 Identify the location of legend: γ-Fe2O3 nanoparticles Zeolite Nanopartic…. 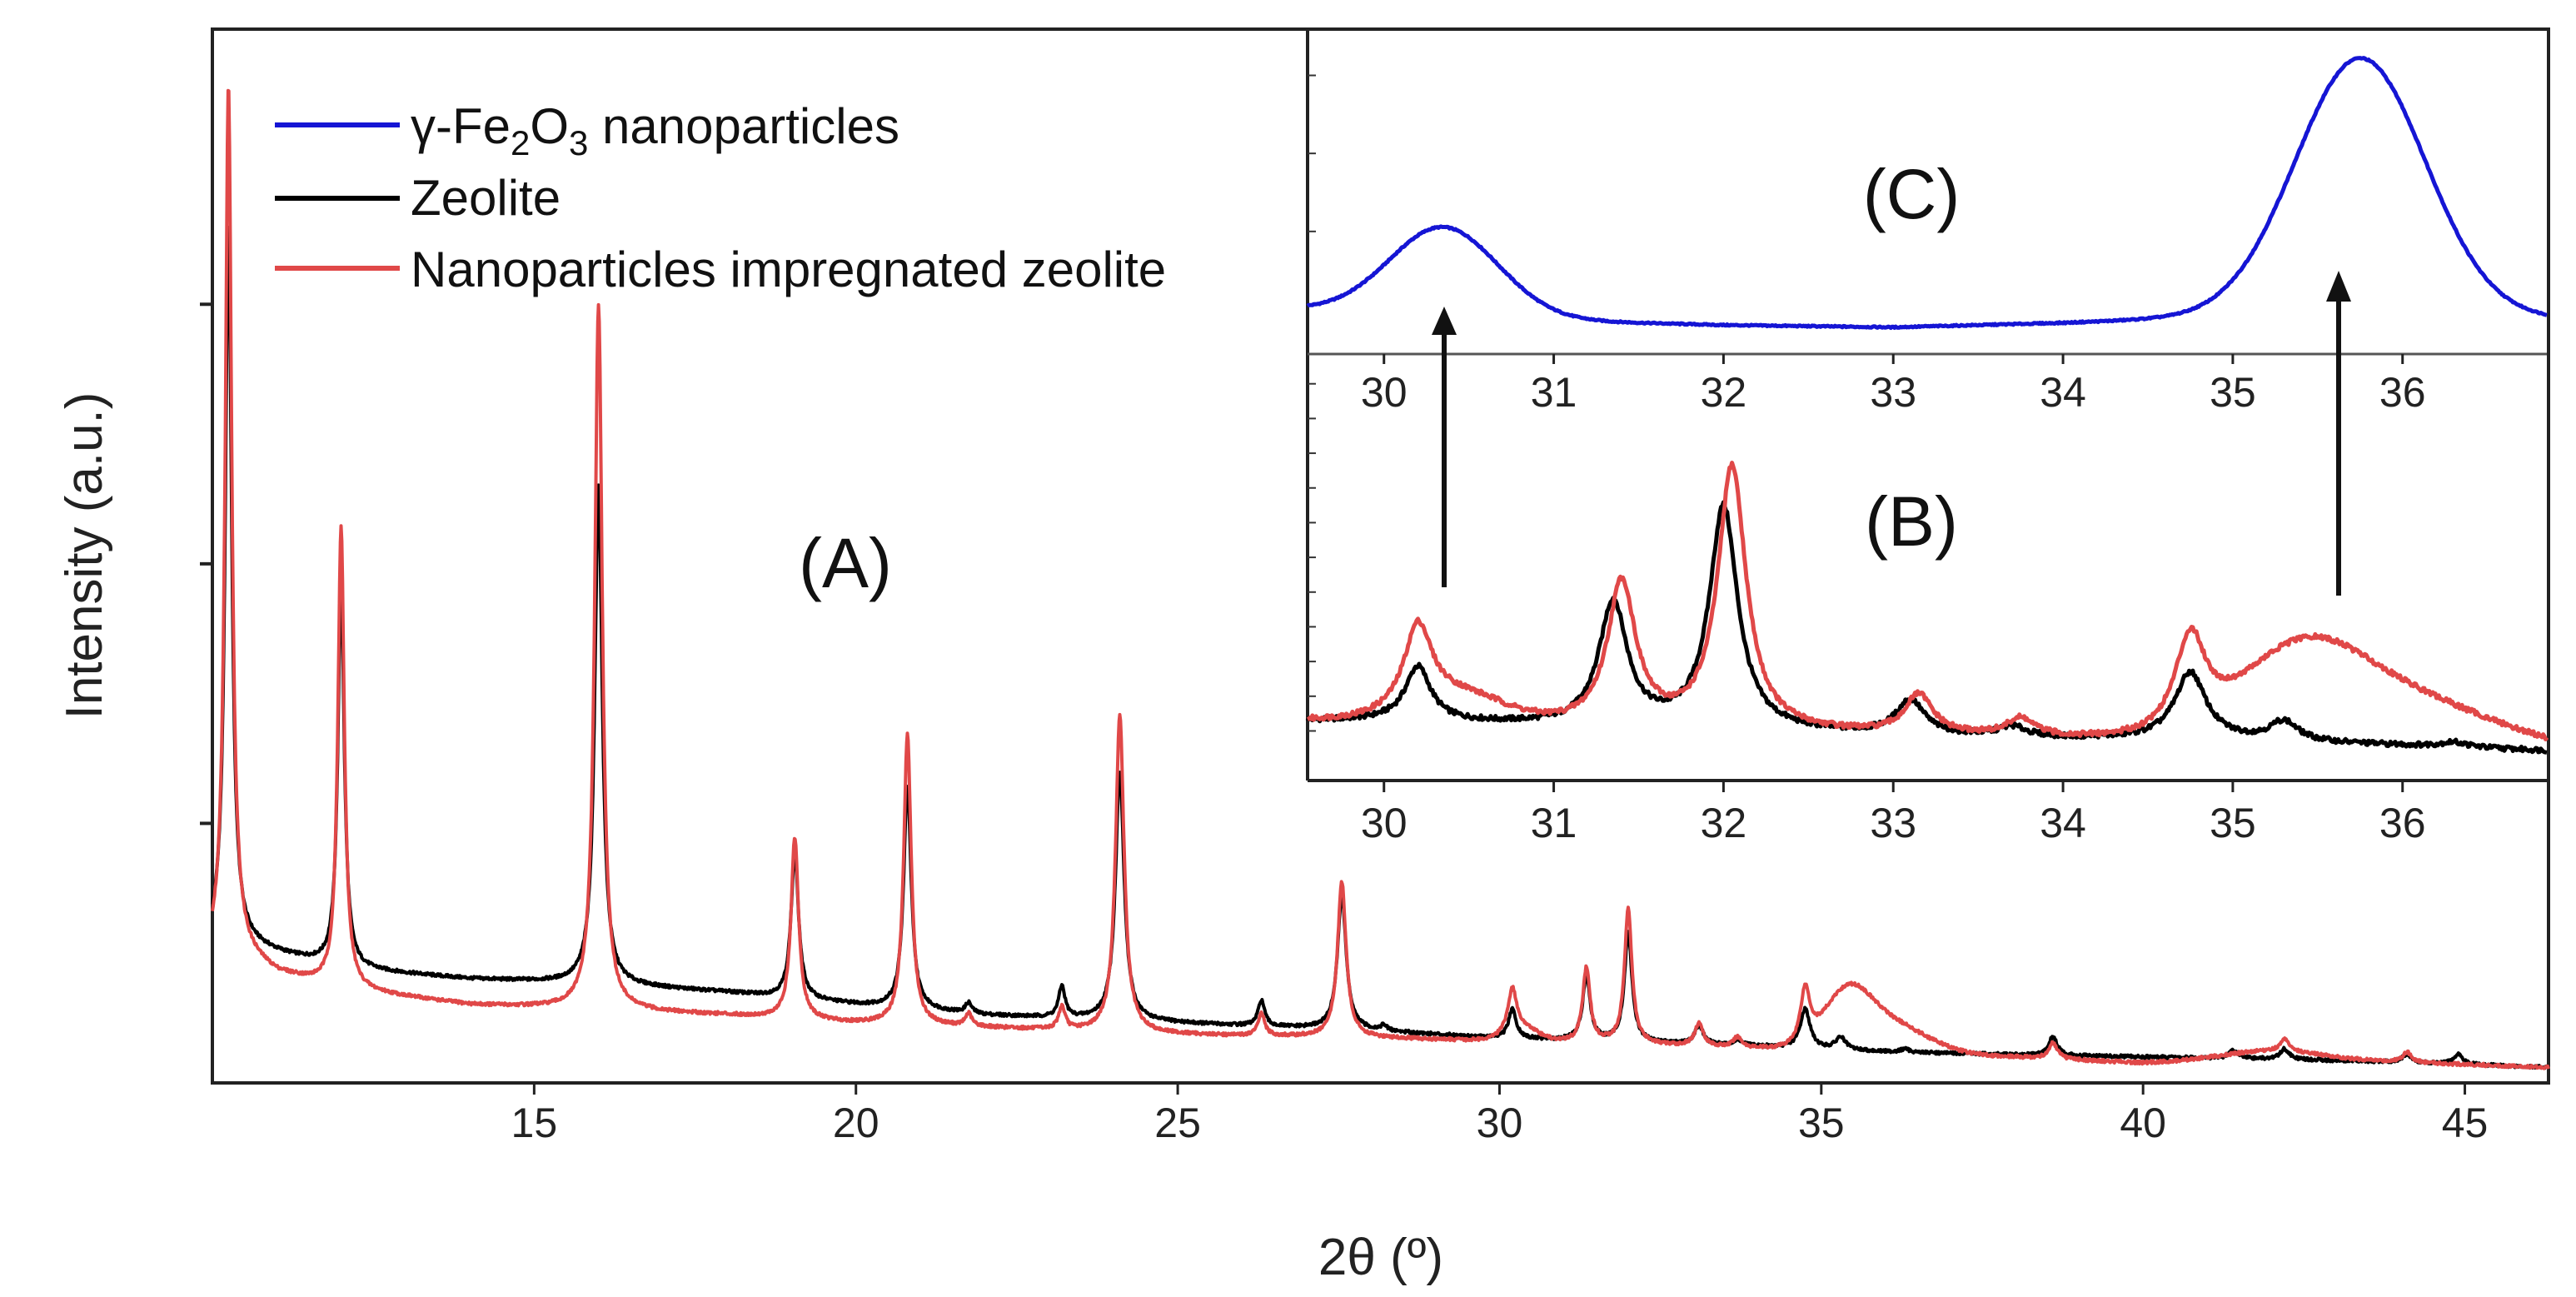
(720, 197).